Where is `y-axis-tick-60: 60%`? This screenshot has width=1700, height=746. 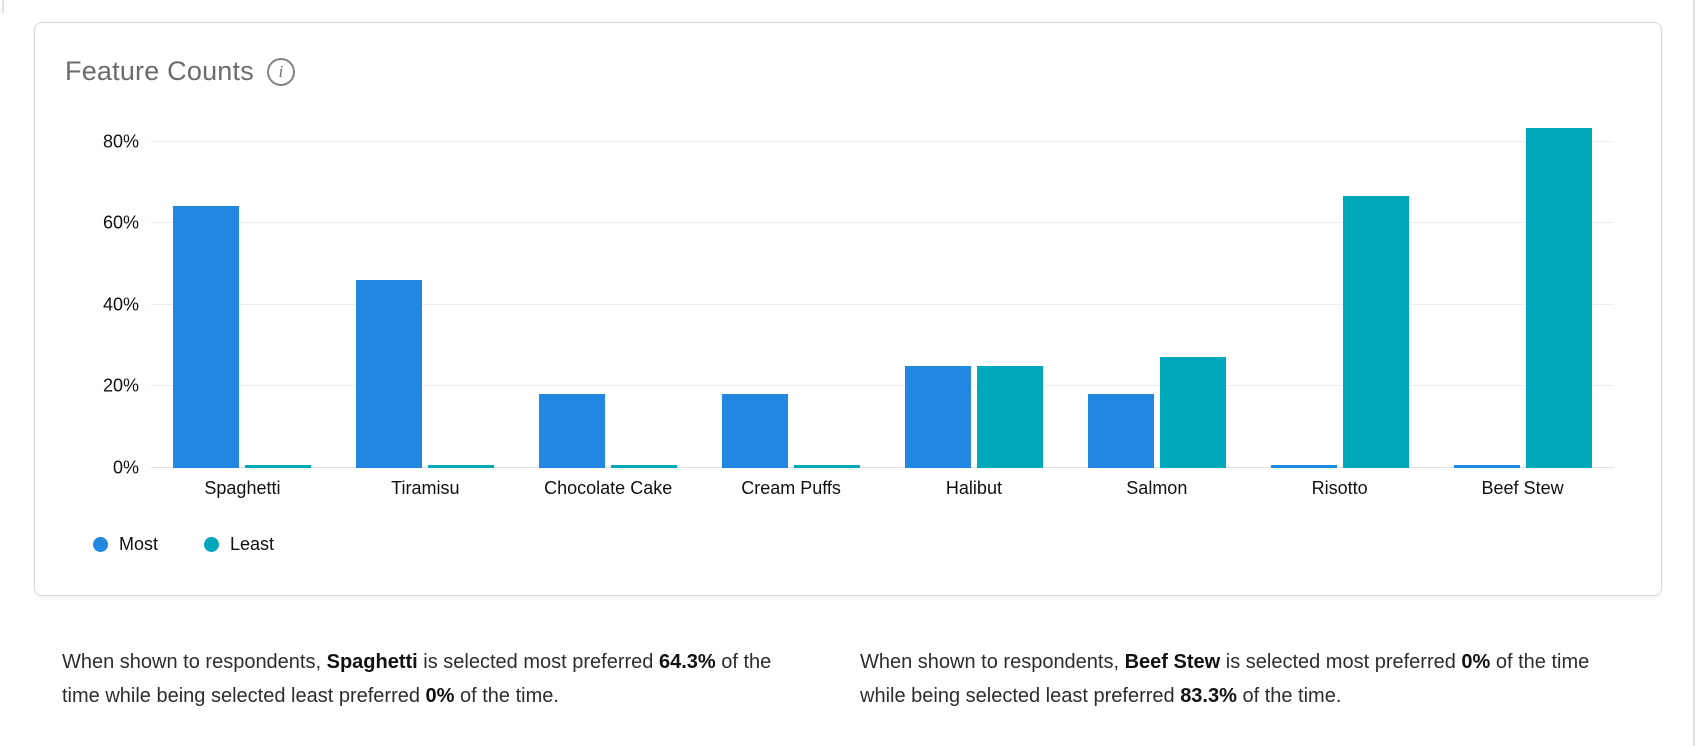 y-axis-tick-60: 60% is located at coordinates (120, 222).